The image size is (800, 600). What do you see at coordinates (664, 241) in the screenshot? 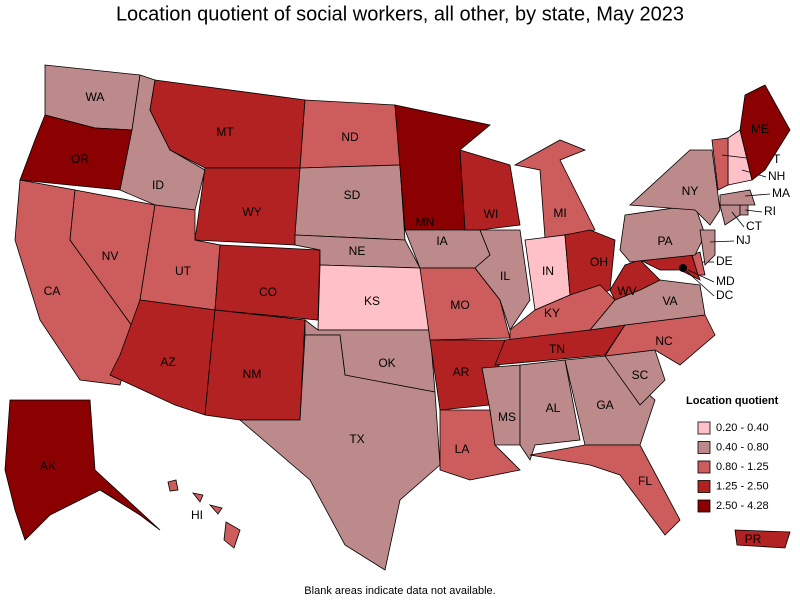
I see `state-label: PA` at bounding box center [664, 241].